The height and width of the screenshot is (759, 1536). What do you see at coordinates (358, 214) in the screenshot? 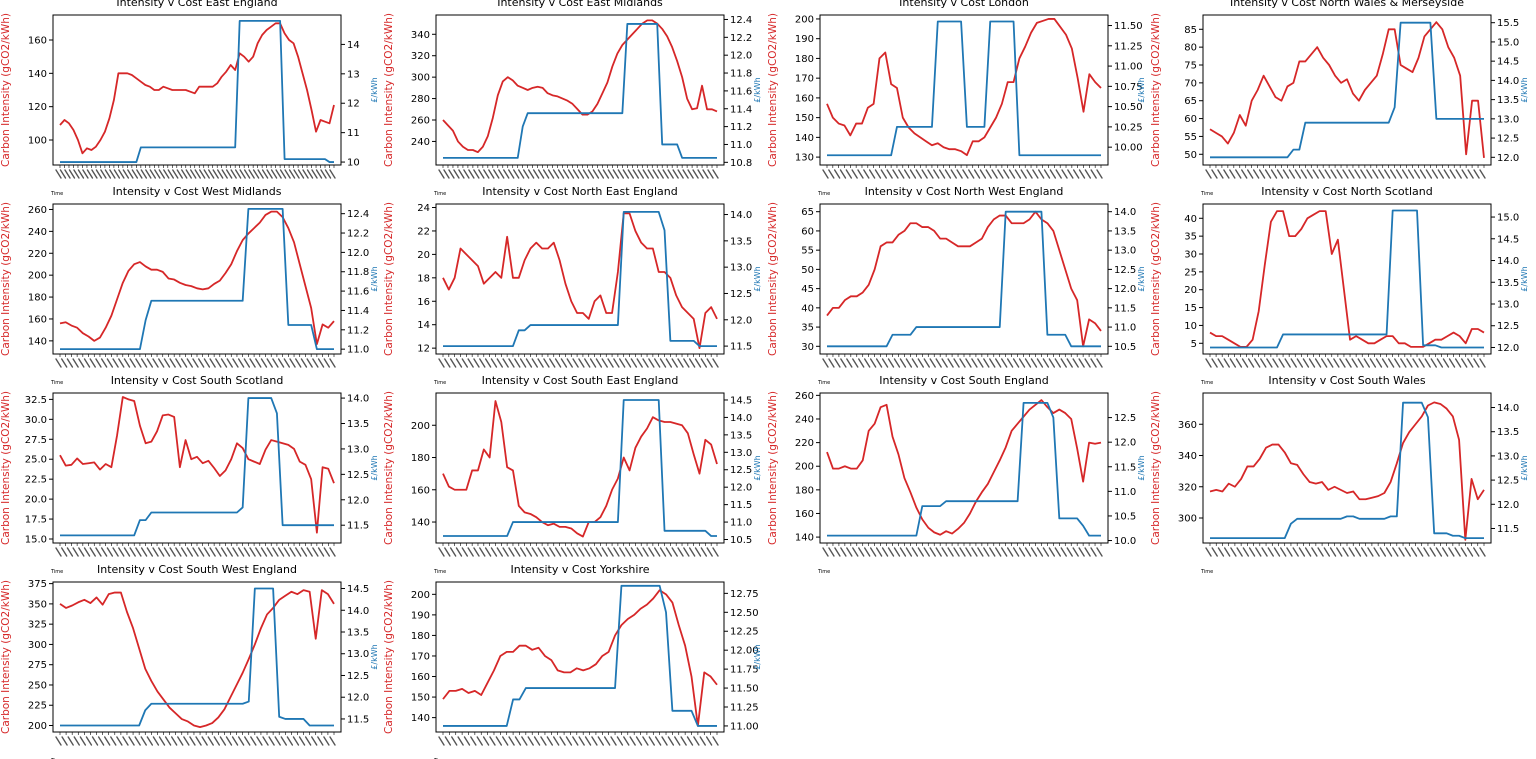
I see `y2-tick-label: 12.4` at bounding box center [358, 214].